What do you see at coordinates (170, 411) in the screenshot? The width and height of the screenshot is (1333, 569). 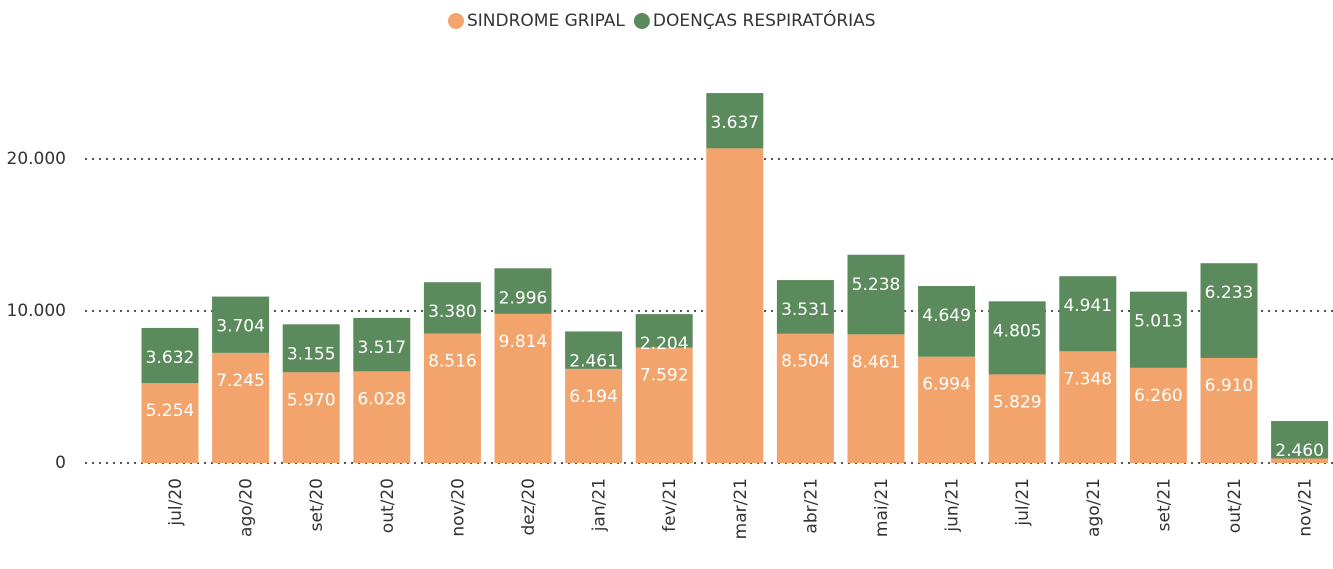 I see `data-label: 5.254` at bounding box center [170, 411].